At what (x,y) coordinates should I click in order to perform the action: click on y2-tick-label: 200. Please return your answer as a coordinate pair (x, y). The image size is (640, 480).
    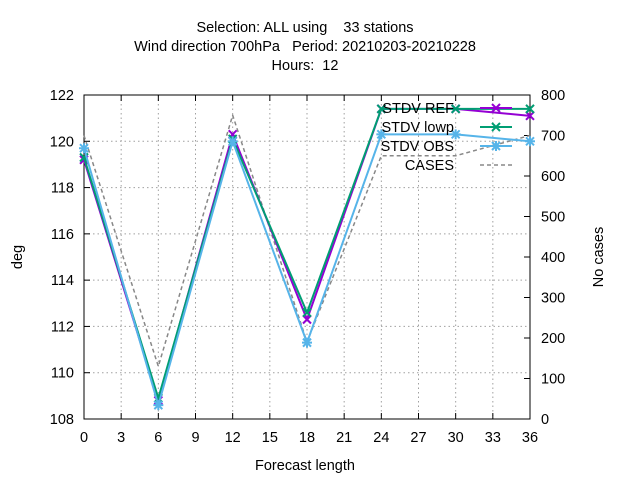
    Looking at the image, I should click on (553, 339).